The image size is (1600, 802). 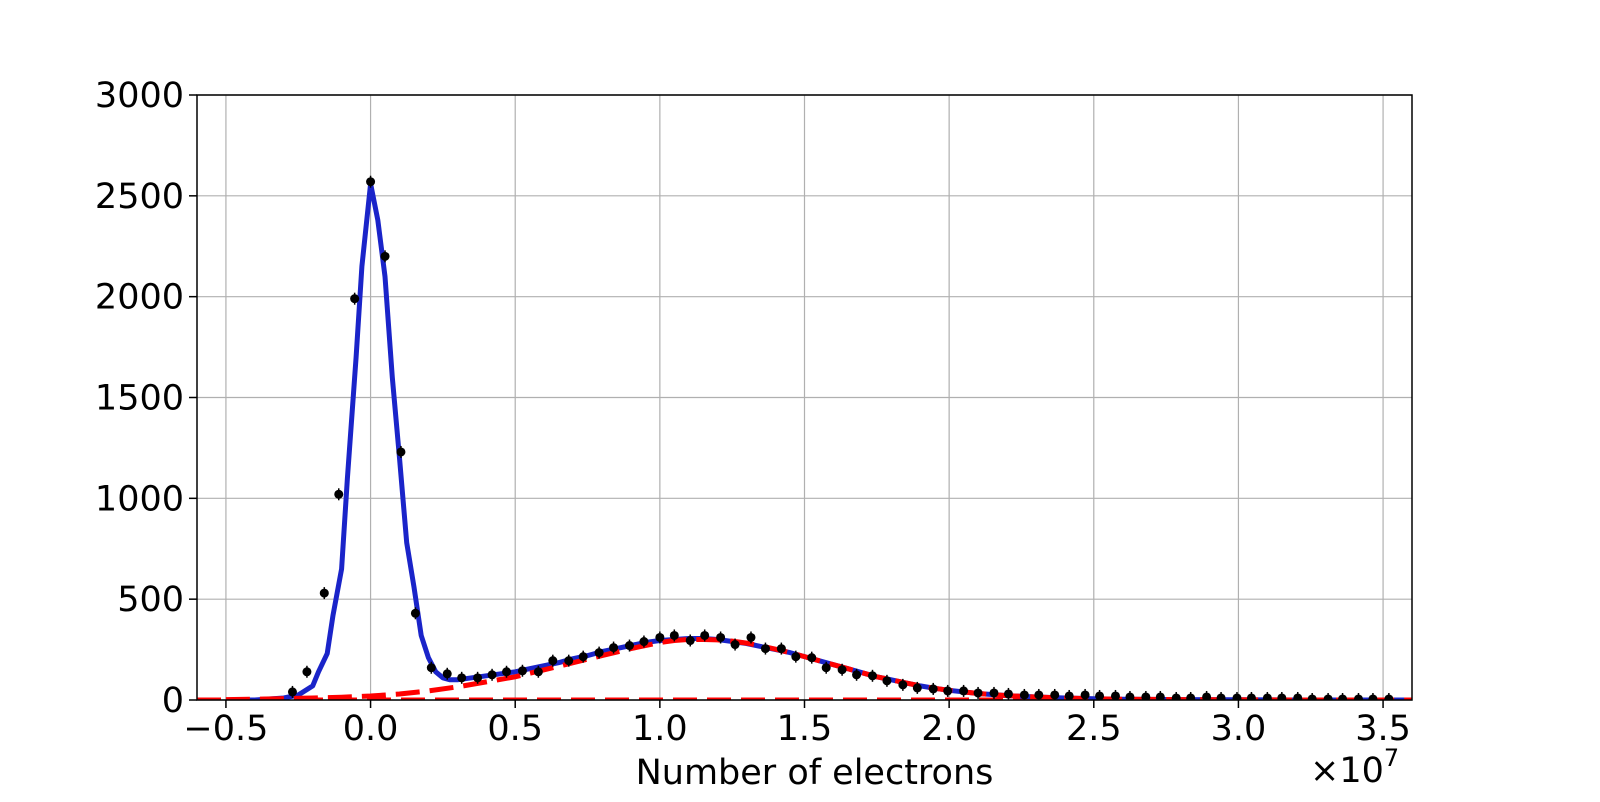 I want to click on y-tick-label: 0, so click(x=173, y=701).